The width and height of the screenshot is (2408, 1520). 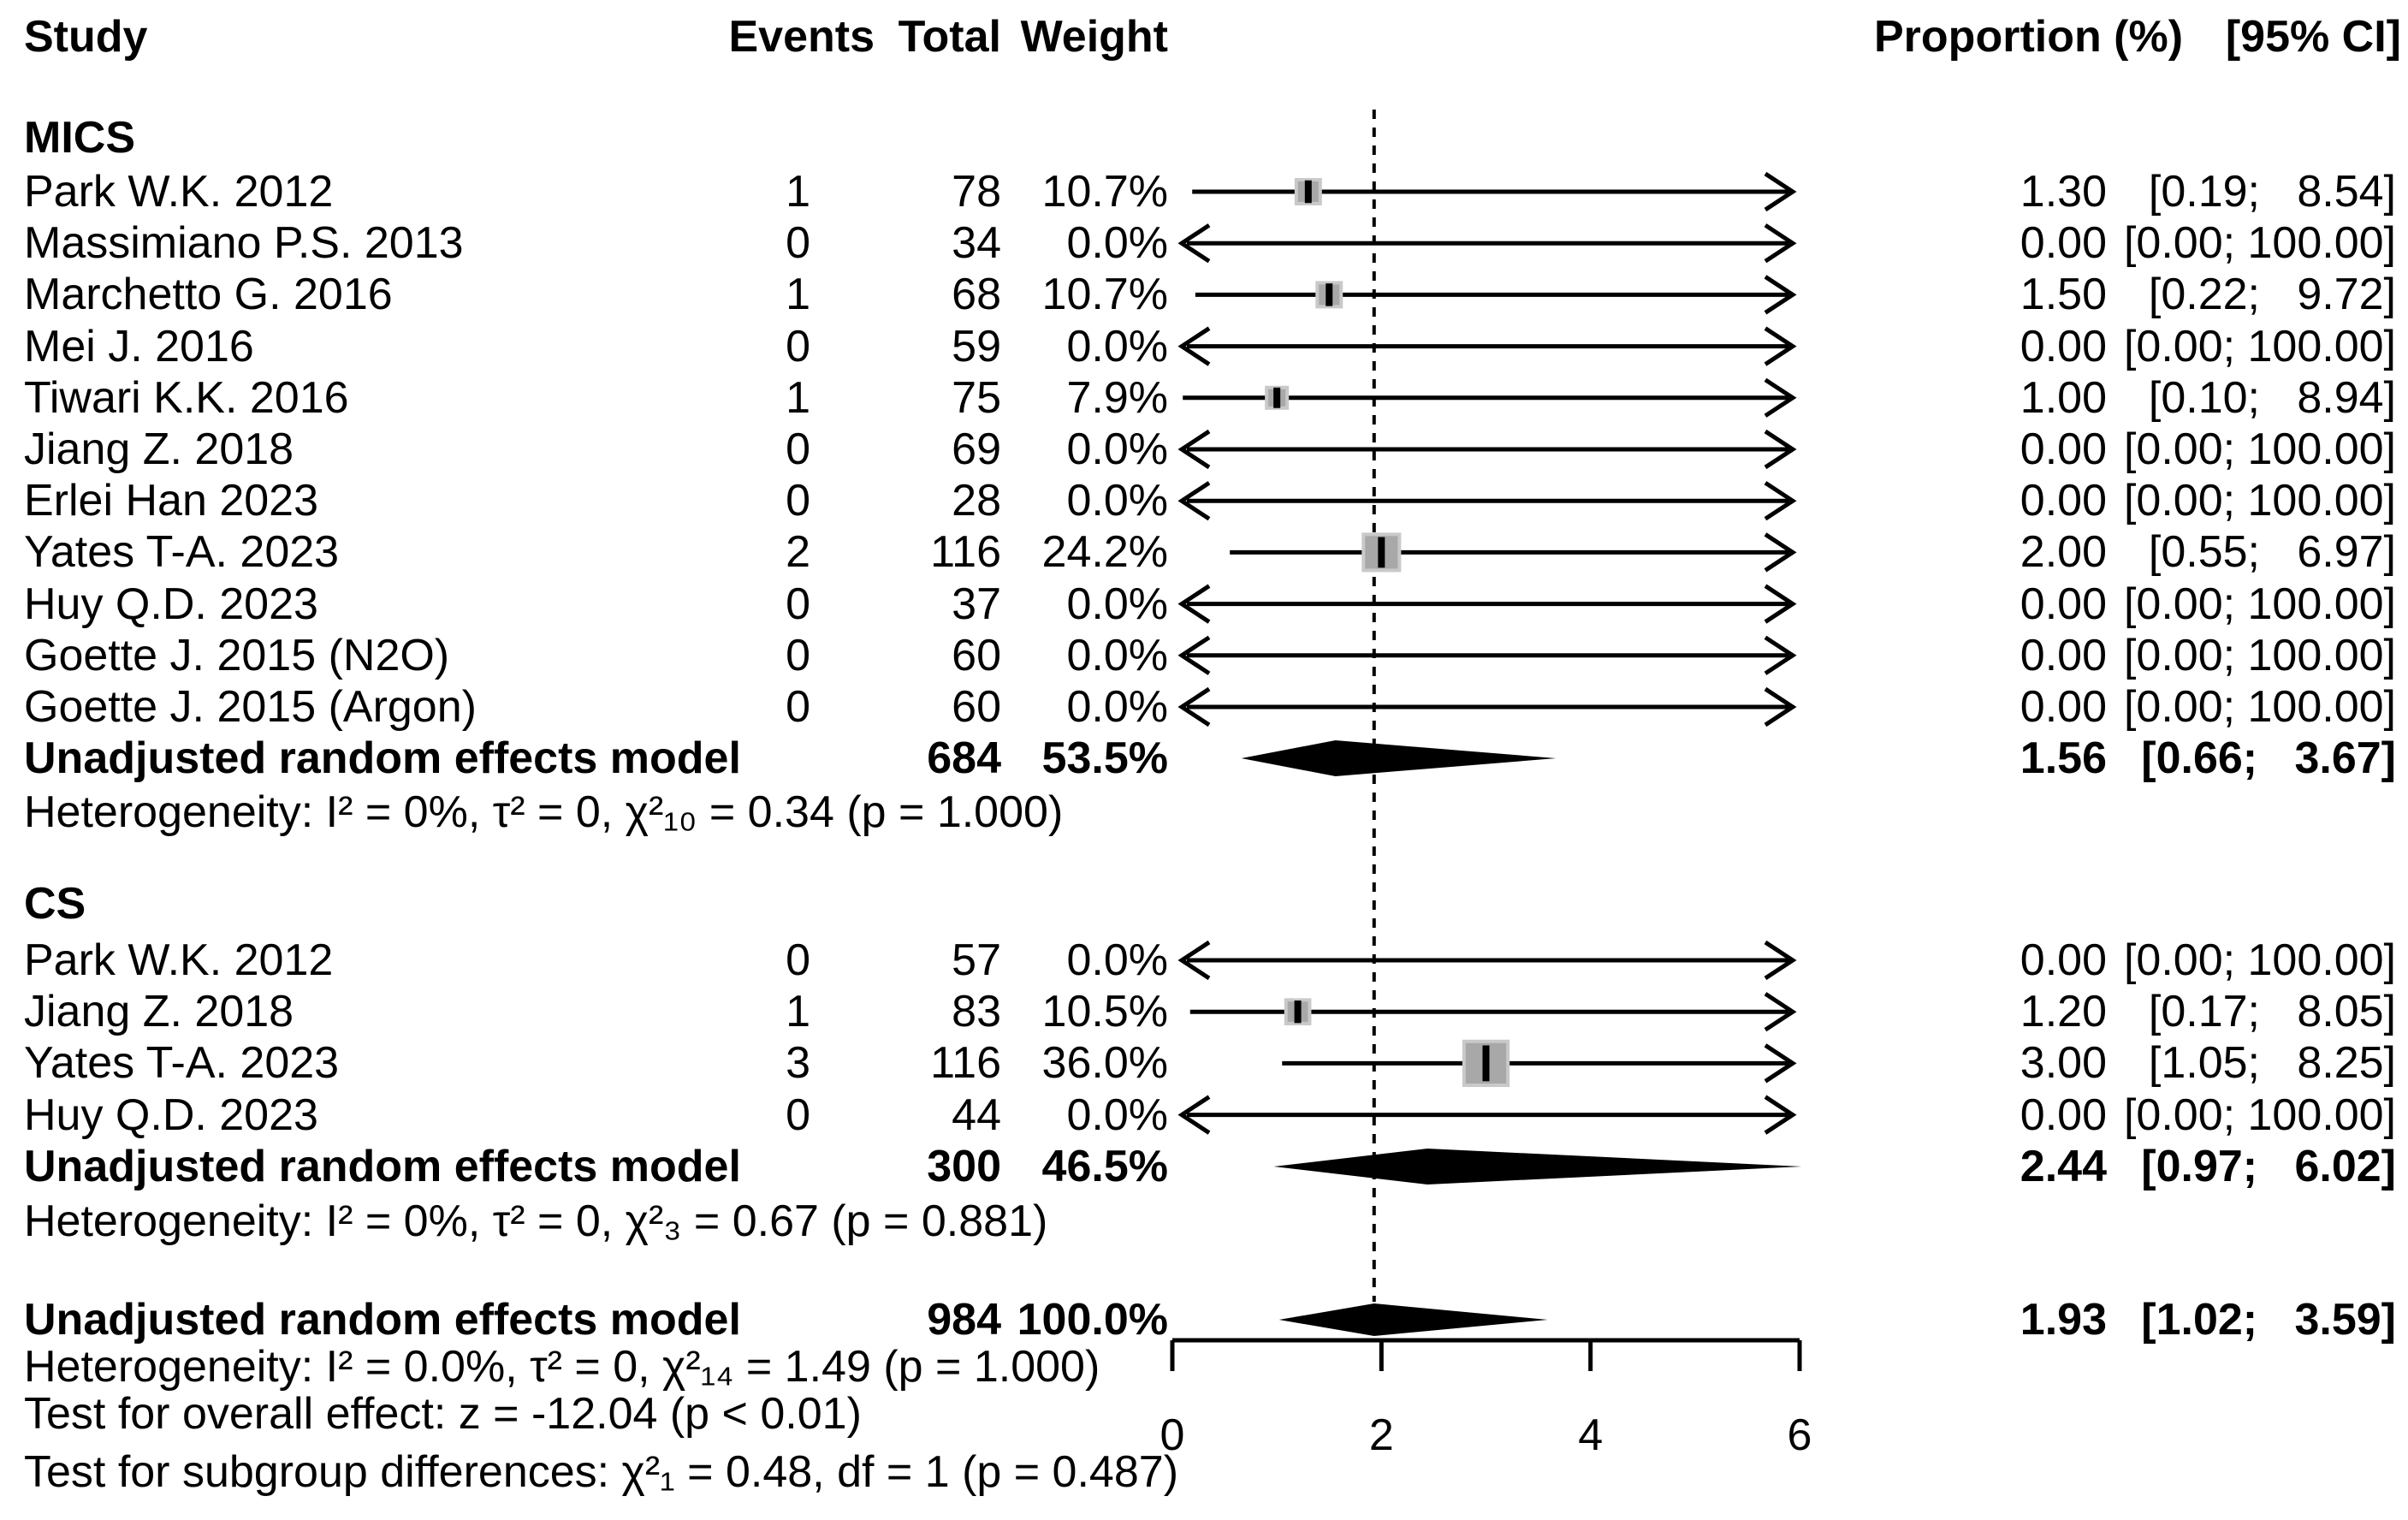 I want to click on proportion-value: 2.00, so click(x=2063, y=552).